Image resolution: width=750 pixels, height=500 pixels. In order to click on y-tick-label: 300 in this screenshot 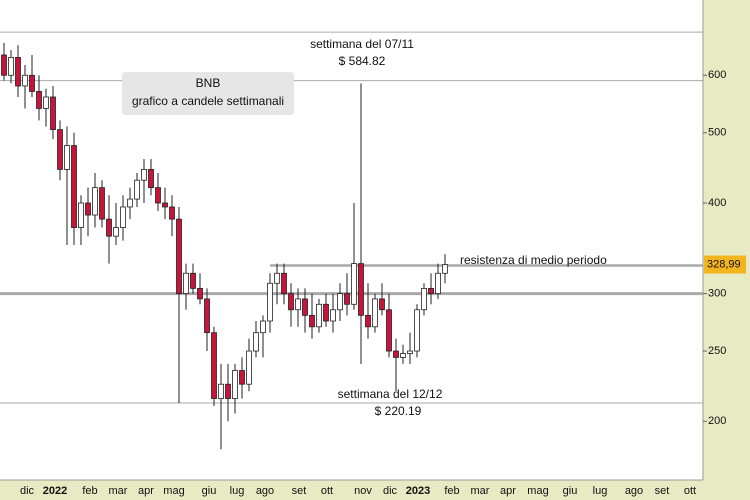, I will do `click(717, 294)`.